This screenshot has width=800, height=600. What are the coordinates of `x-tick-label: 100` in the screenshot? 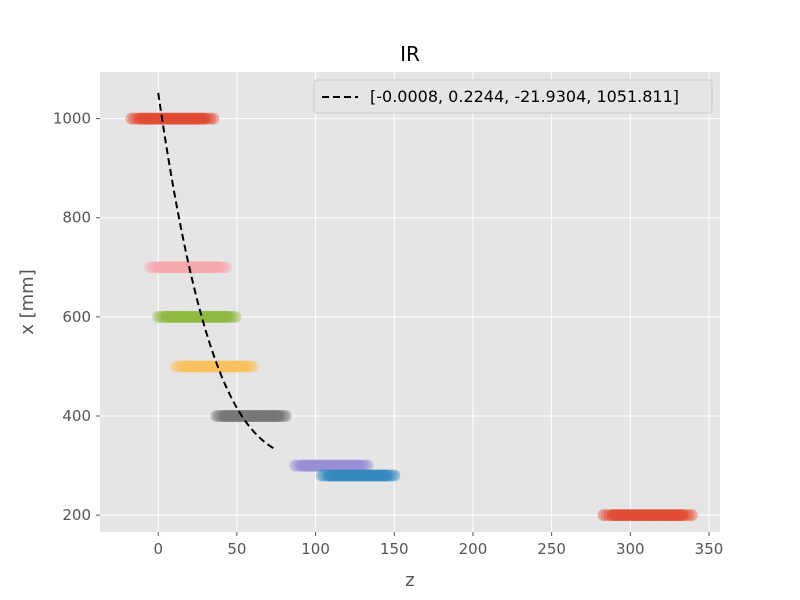 It's located at (315, 549).